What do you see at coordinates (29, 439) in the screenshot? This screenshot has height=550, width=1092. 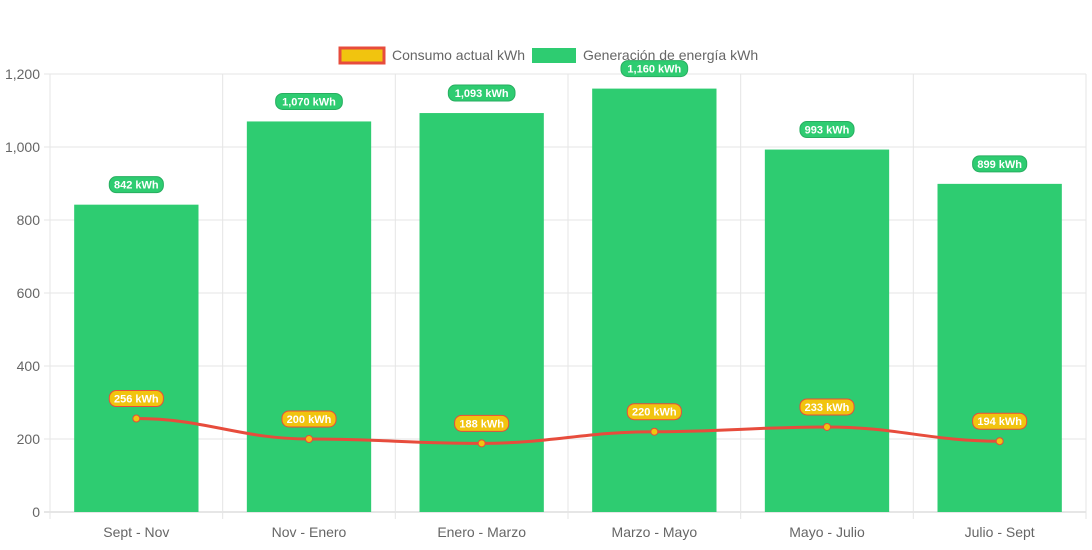 I see `y-tick-label: 200` at bounding box center [29, 439].